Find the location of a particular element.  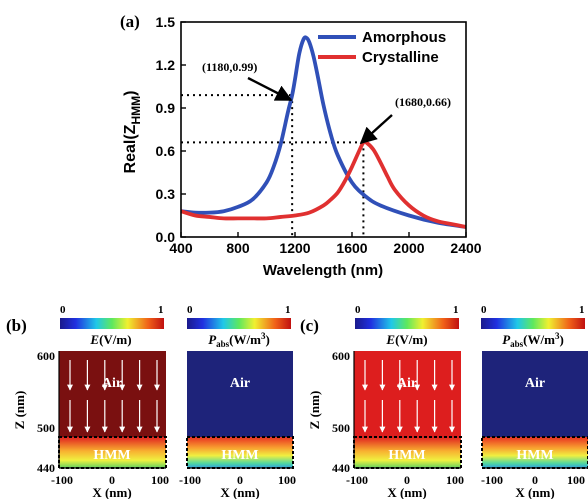

colorbar-e-b: 0 1 E(V/m) is located at coordinates (112, 325).